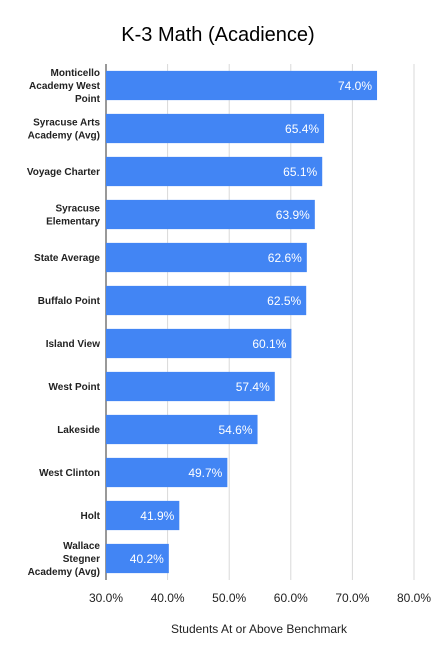 The height and width of the screenshot is (658, 436). I want to click on data-label: 74.0%, so click(355, 86).